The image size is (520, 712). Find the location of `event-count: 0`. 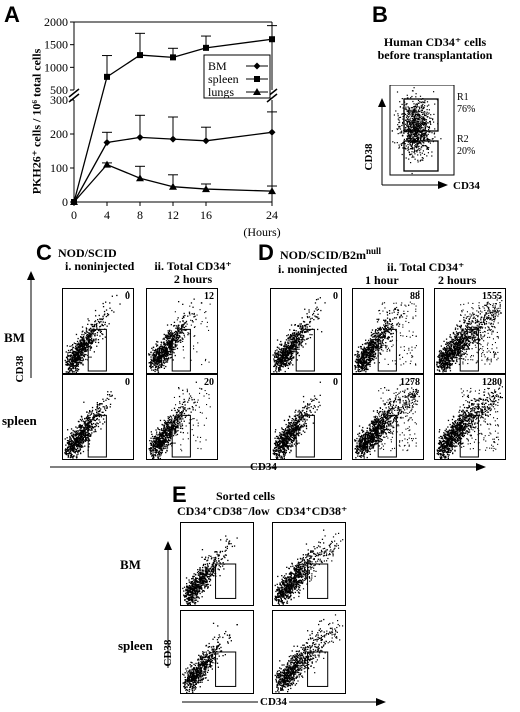

event-count: 0 is located at coordinates (127, 382).